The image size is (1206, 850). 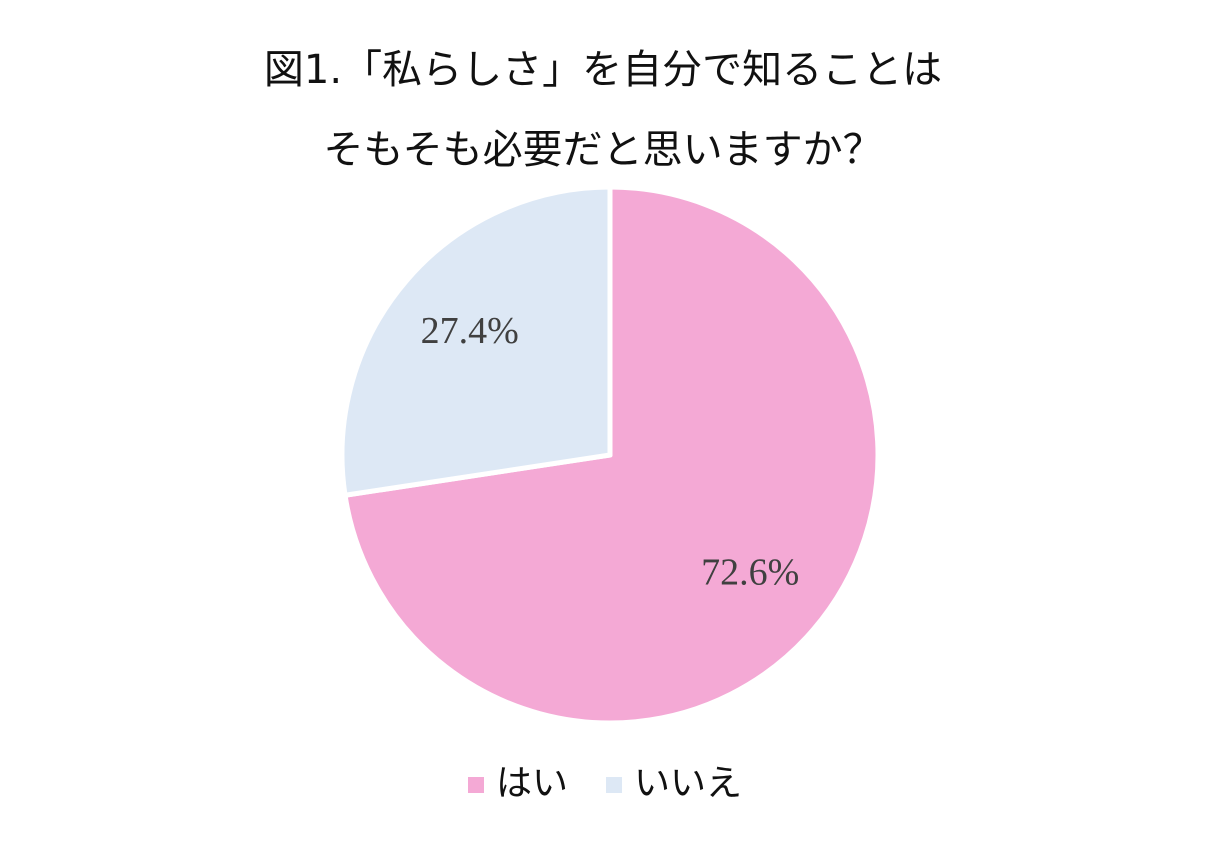 I want to click on chart-title: 図1.「私らしさ」を自分で知ることは, so click(x=603, y=70).